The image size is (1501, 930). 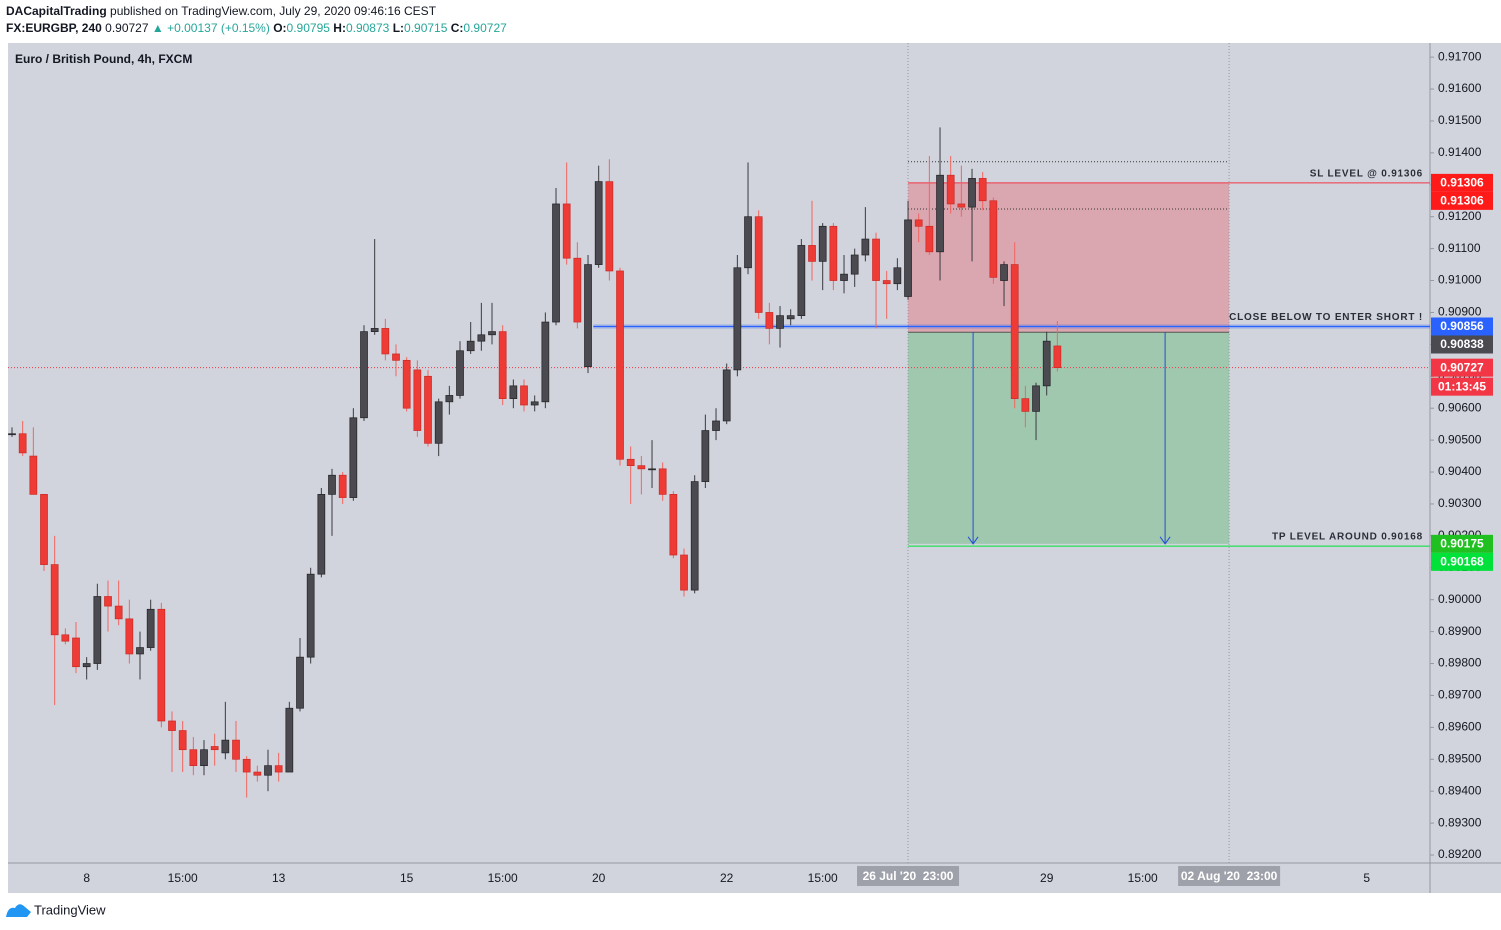 I want to click on chart-title: Euro / British Pound, 4h, FXCM, so click(x=103, y=59).